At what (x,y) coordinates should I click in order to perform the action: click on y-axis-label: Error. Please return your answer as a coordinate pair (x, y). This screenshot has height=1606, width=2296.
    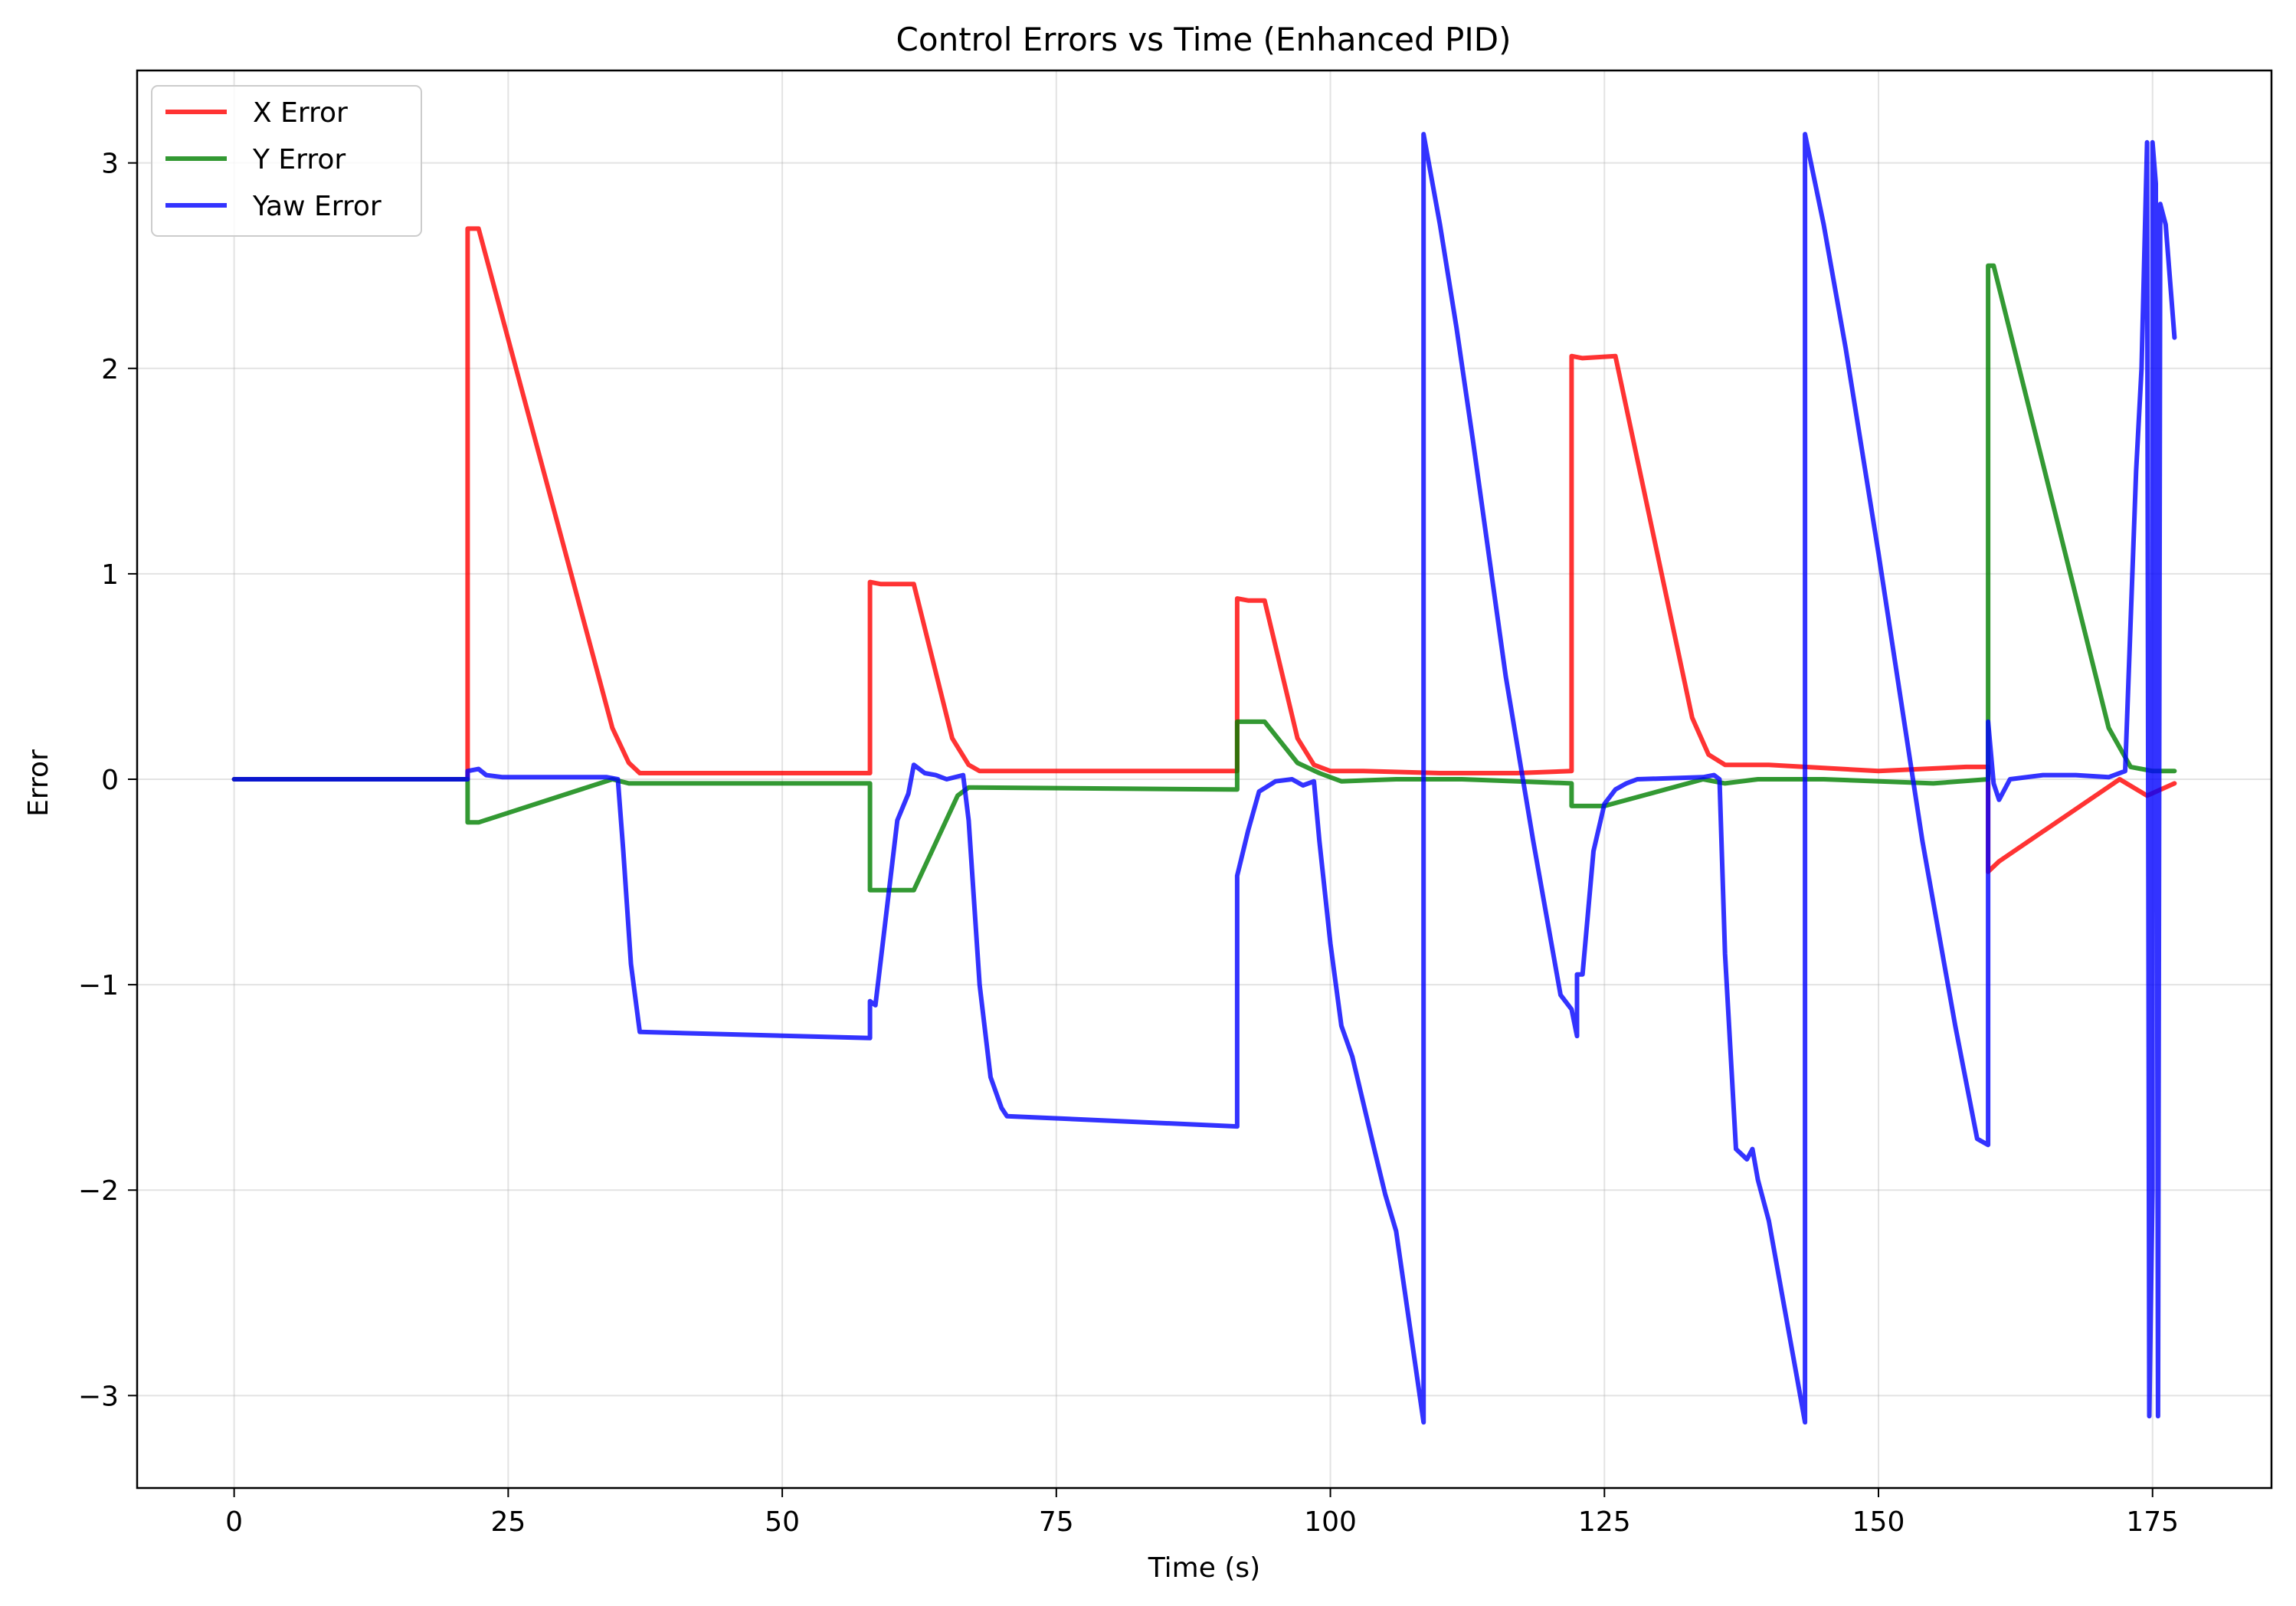
    Looking at the image, I should click on (38, 783).